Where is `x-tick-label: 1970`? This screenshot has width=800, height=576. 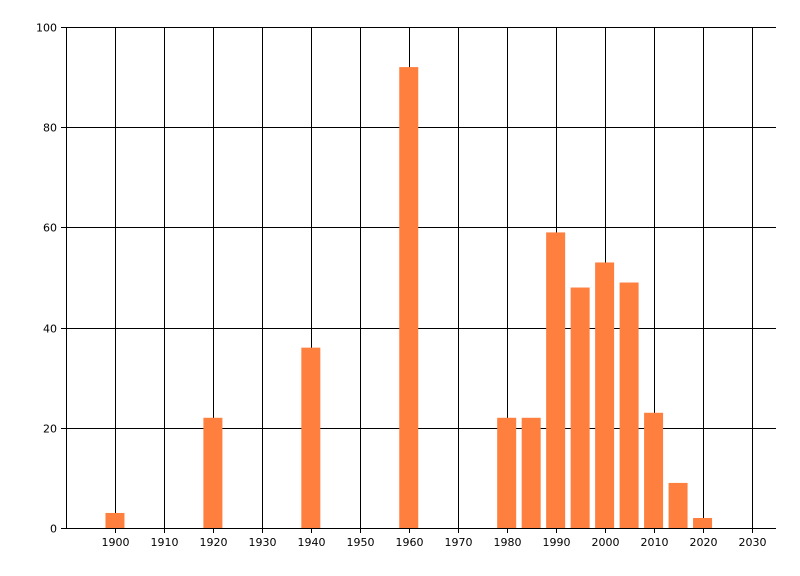 x-tick-label: 1970 is located at coordinates (459, 542).